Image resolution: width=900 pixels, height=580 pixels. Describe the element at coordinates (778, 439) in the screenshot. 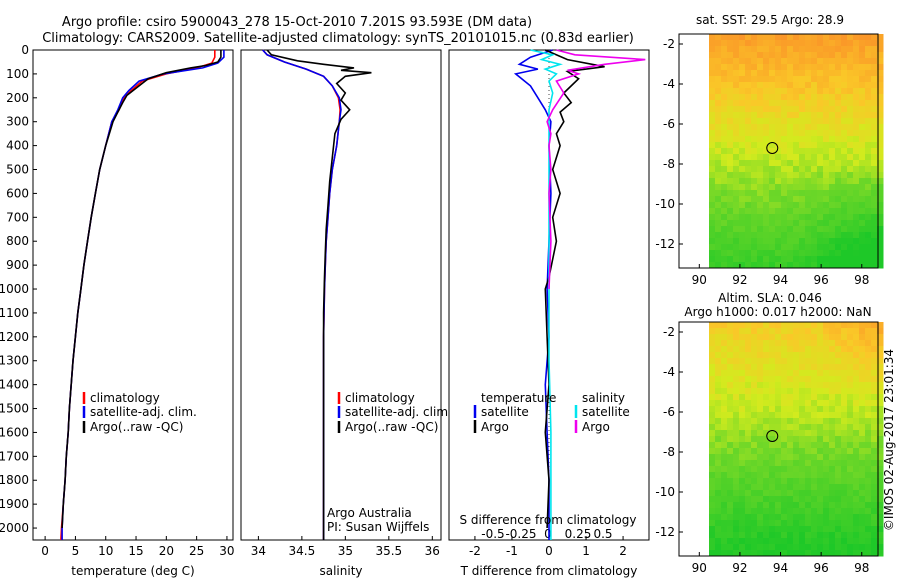

I see `sla-map-frame` at that location.